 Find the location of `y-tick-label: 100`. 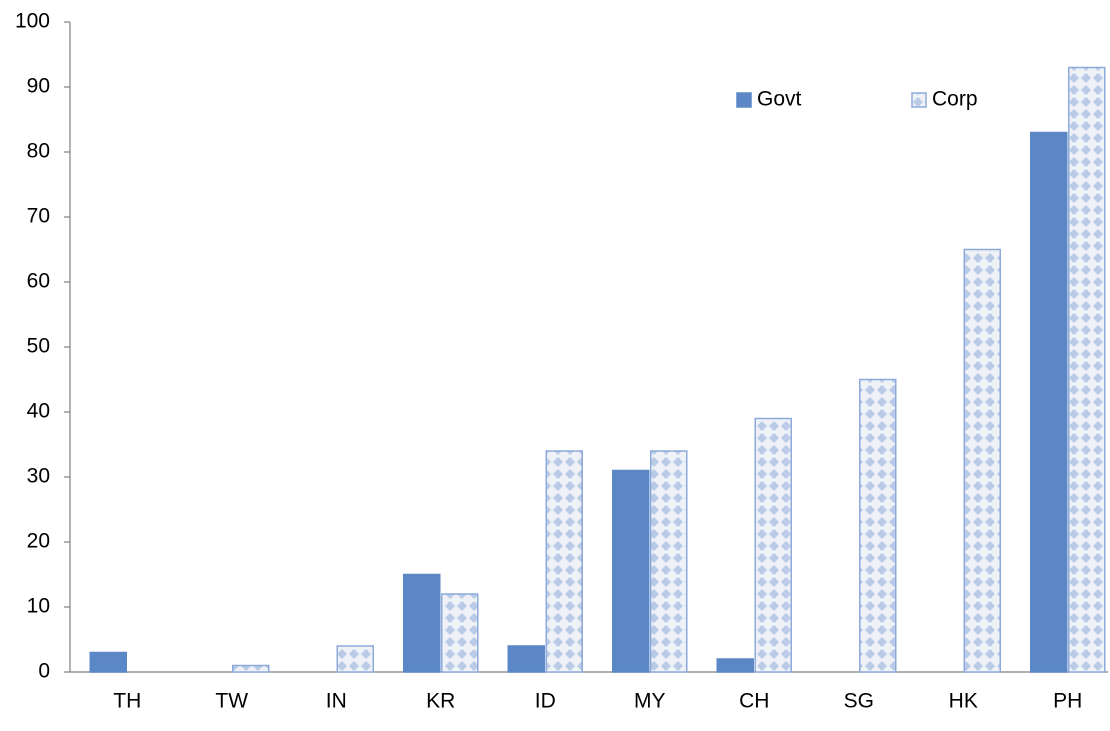

y-tick-label: 100 is located at coordinates (32, 21).